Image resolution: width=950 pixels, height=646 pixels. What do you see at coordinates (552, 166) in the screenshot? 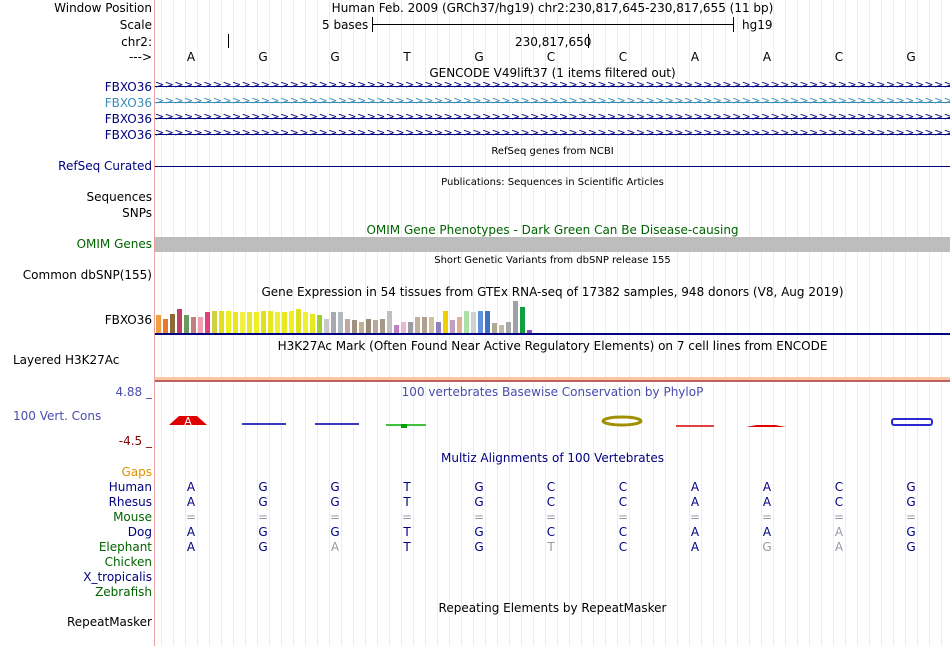
I see `refseq-gene-line` at bounding box center [552, 166].